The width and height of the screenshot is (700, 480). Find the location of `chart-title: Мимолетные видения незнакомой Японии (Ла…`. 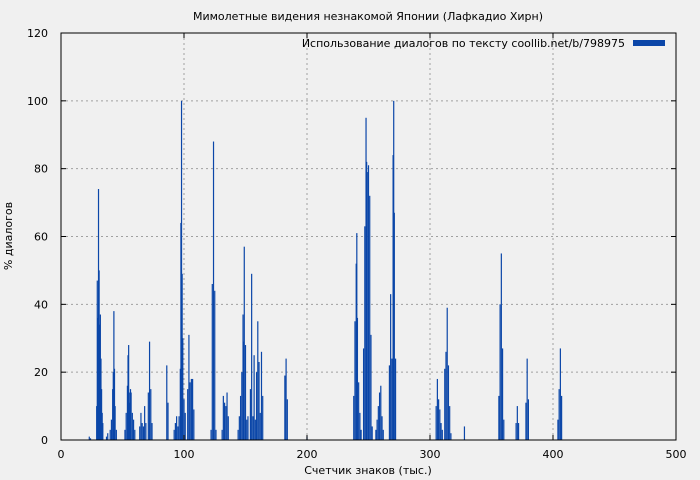

chart-title: Мимолетные видения незнакомой Японии (Ла… is located at coordinates (368, 16).